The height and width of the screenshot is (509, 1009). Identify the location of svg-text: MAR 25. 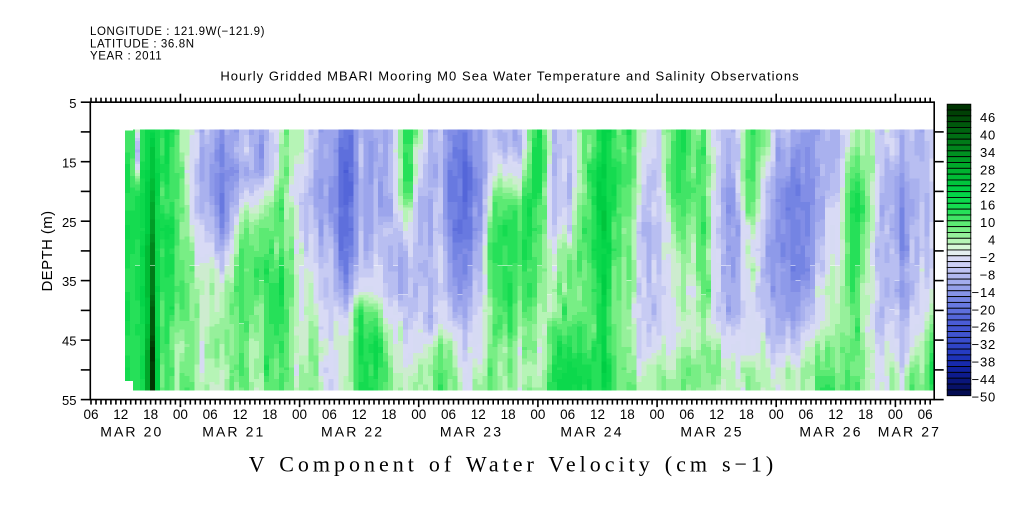
(711, 432).